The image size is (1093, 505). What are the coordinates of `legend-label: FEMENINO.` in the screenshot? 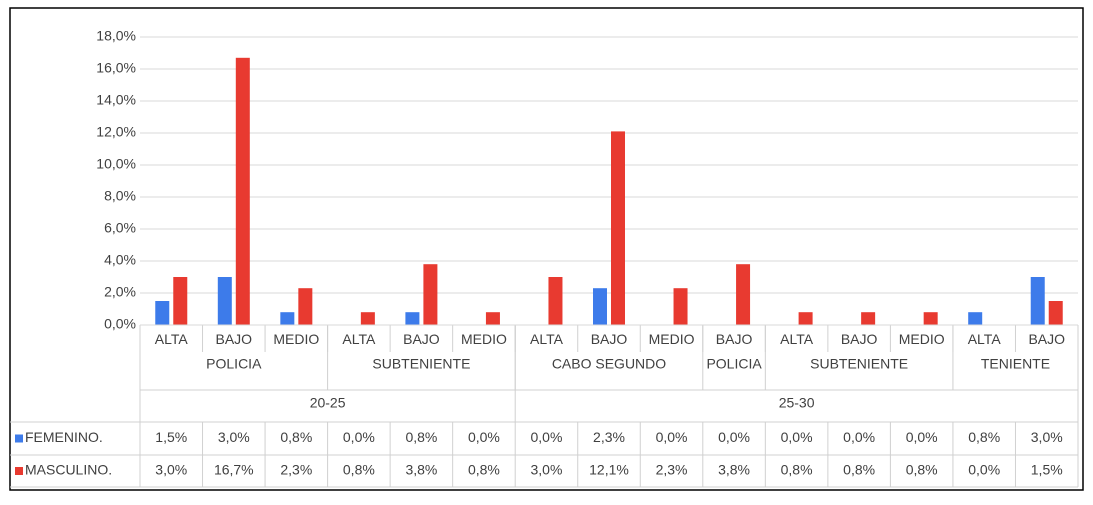 It's located at (64, 437).